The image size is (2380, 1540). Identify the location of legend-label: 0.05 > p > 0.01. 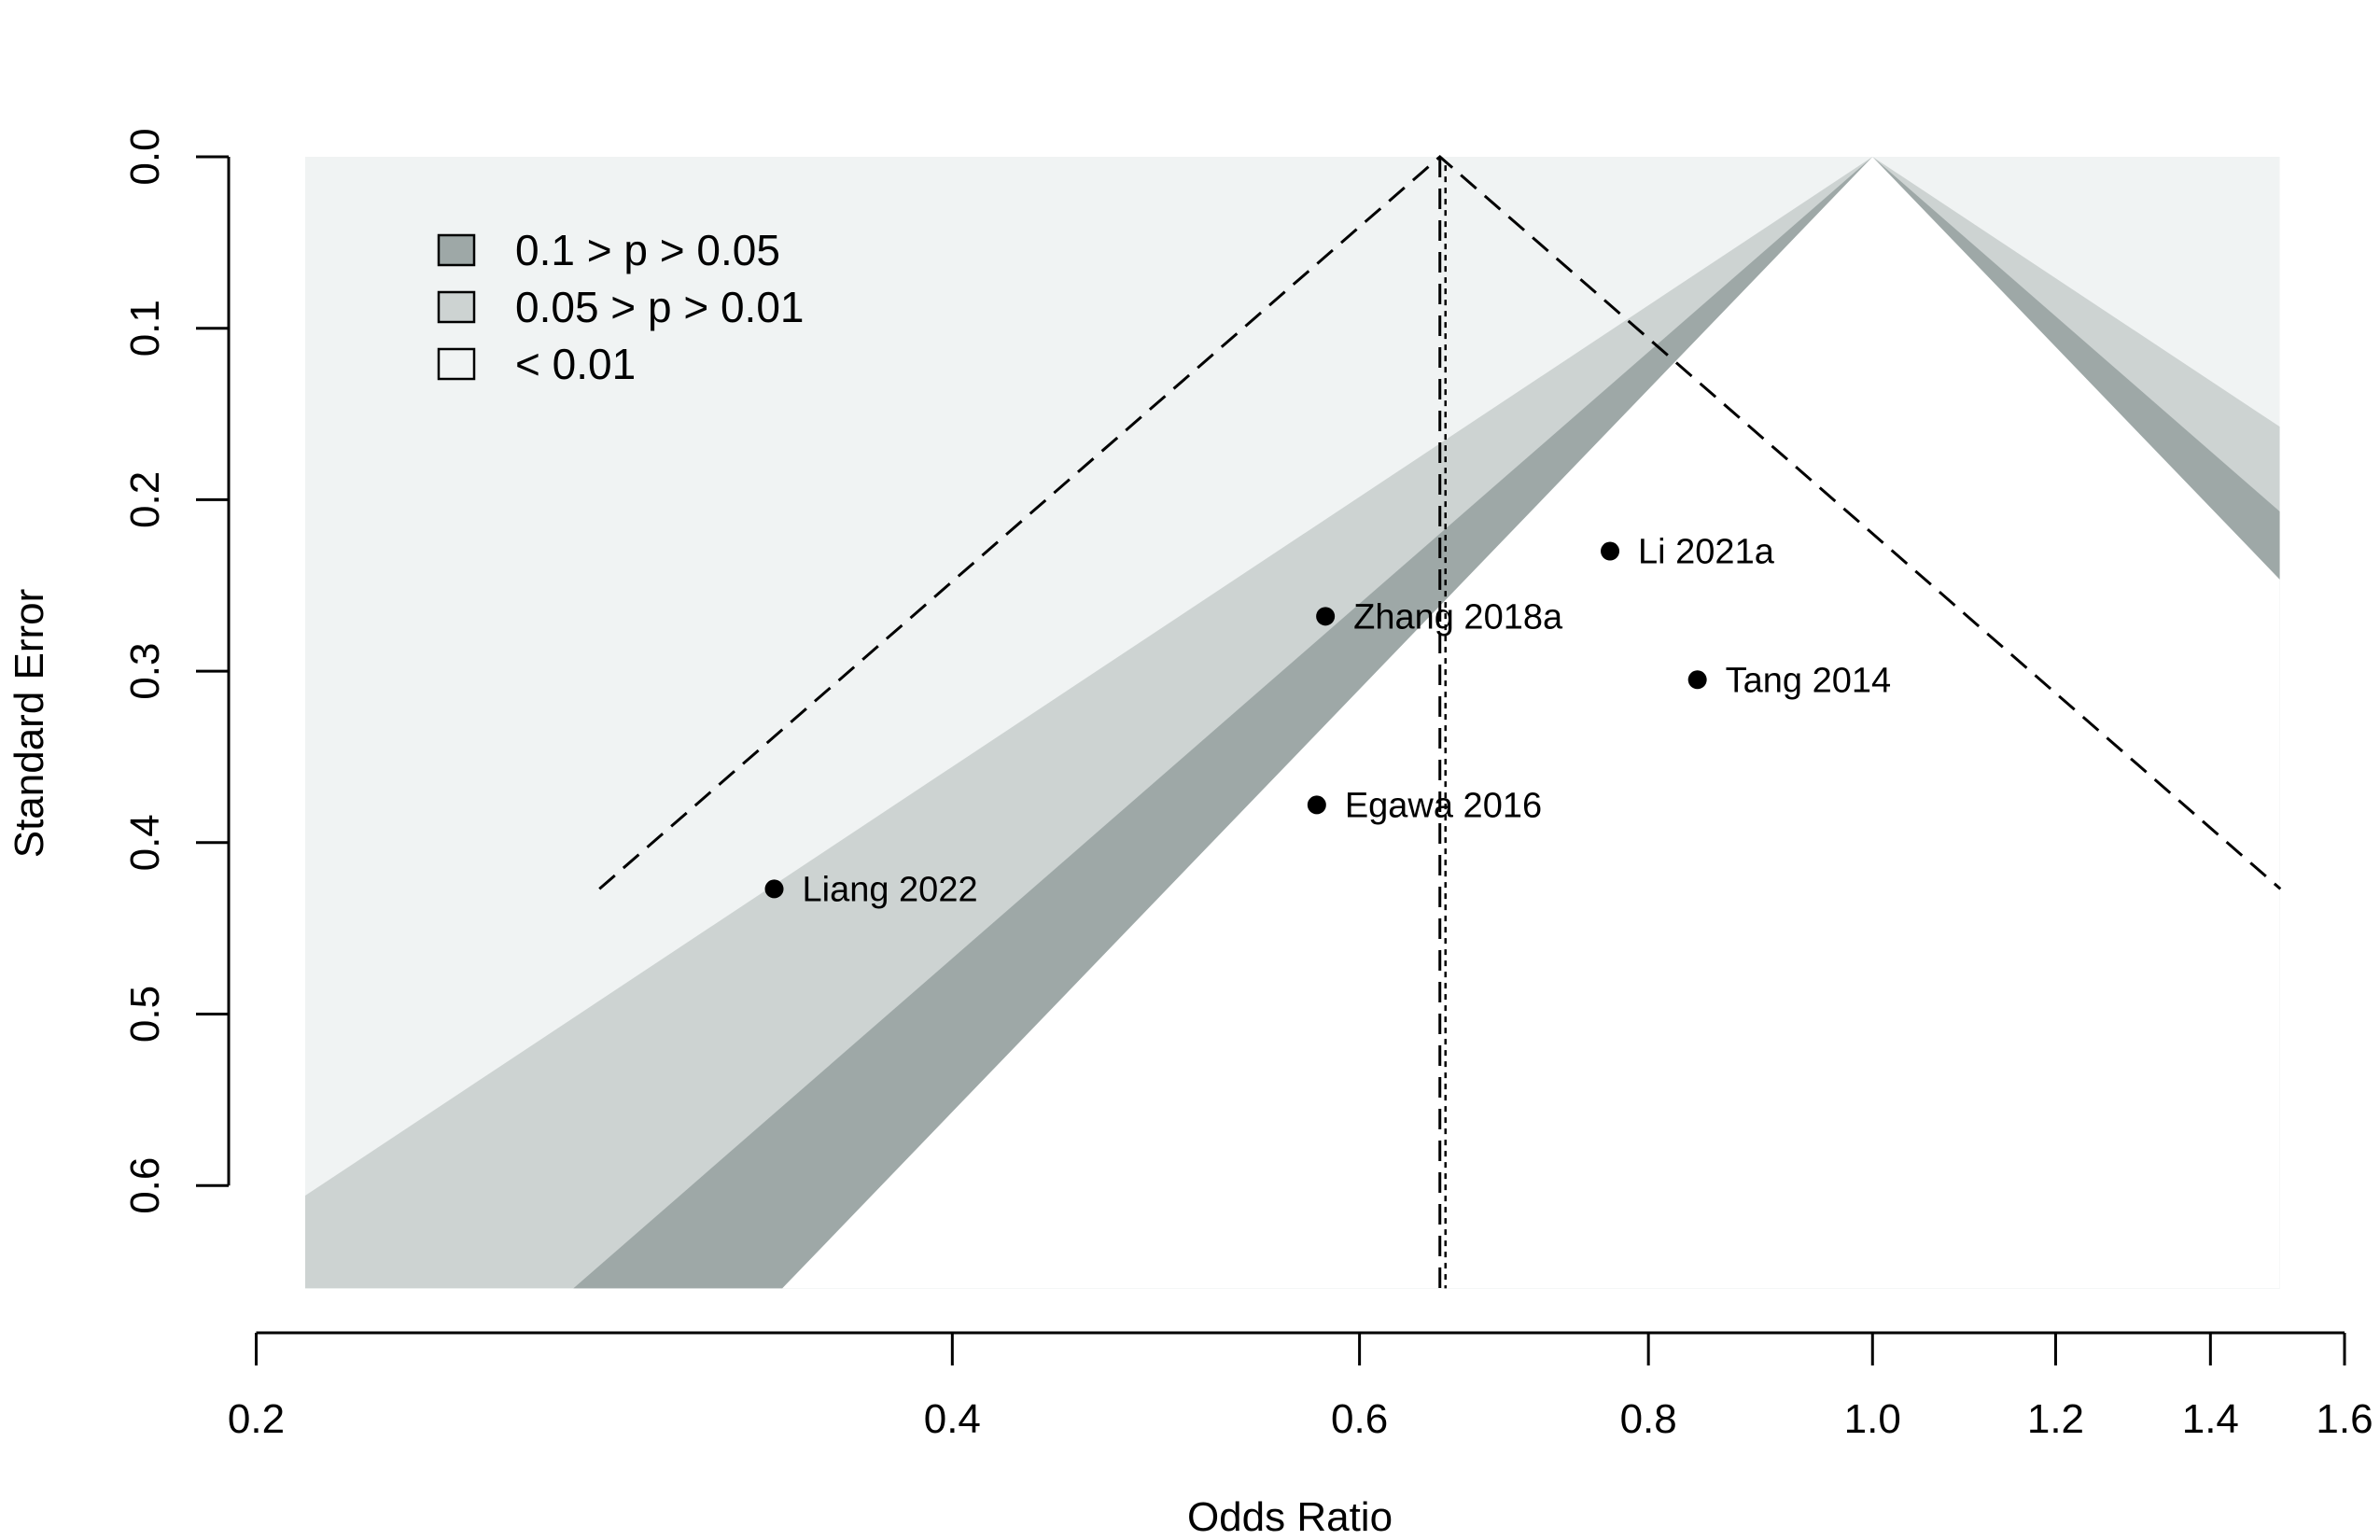
(660, 307).